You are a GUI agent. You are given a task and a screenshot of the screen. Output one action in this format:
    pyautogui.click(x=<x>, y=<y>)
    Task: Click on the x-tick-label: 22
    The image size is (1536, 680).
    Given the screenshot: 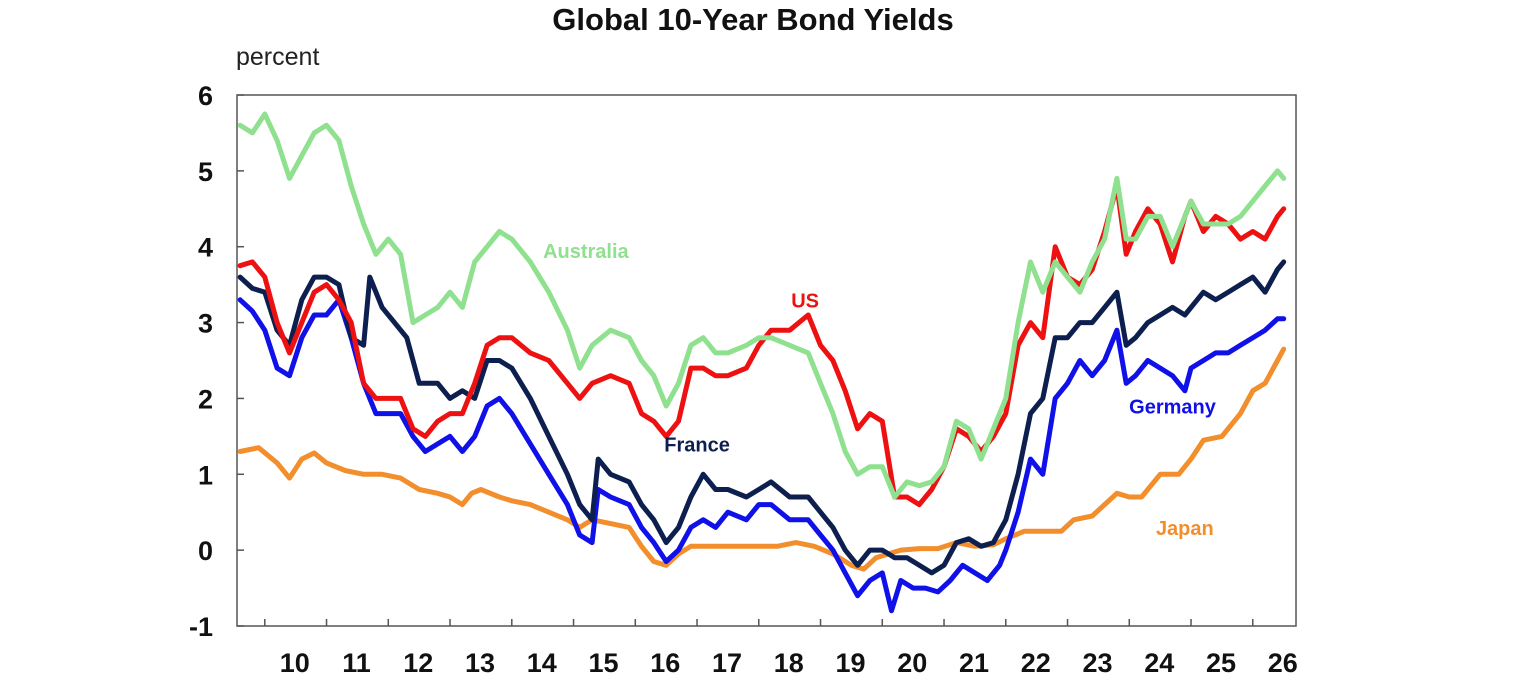 What is the action you would take?
    pyautogui.click(x=1036, y=663)
    